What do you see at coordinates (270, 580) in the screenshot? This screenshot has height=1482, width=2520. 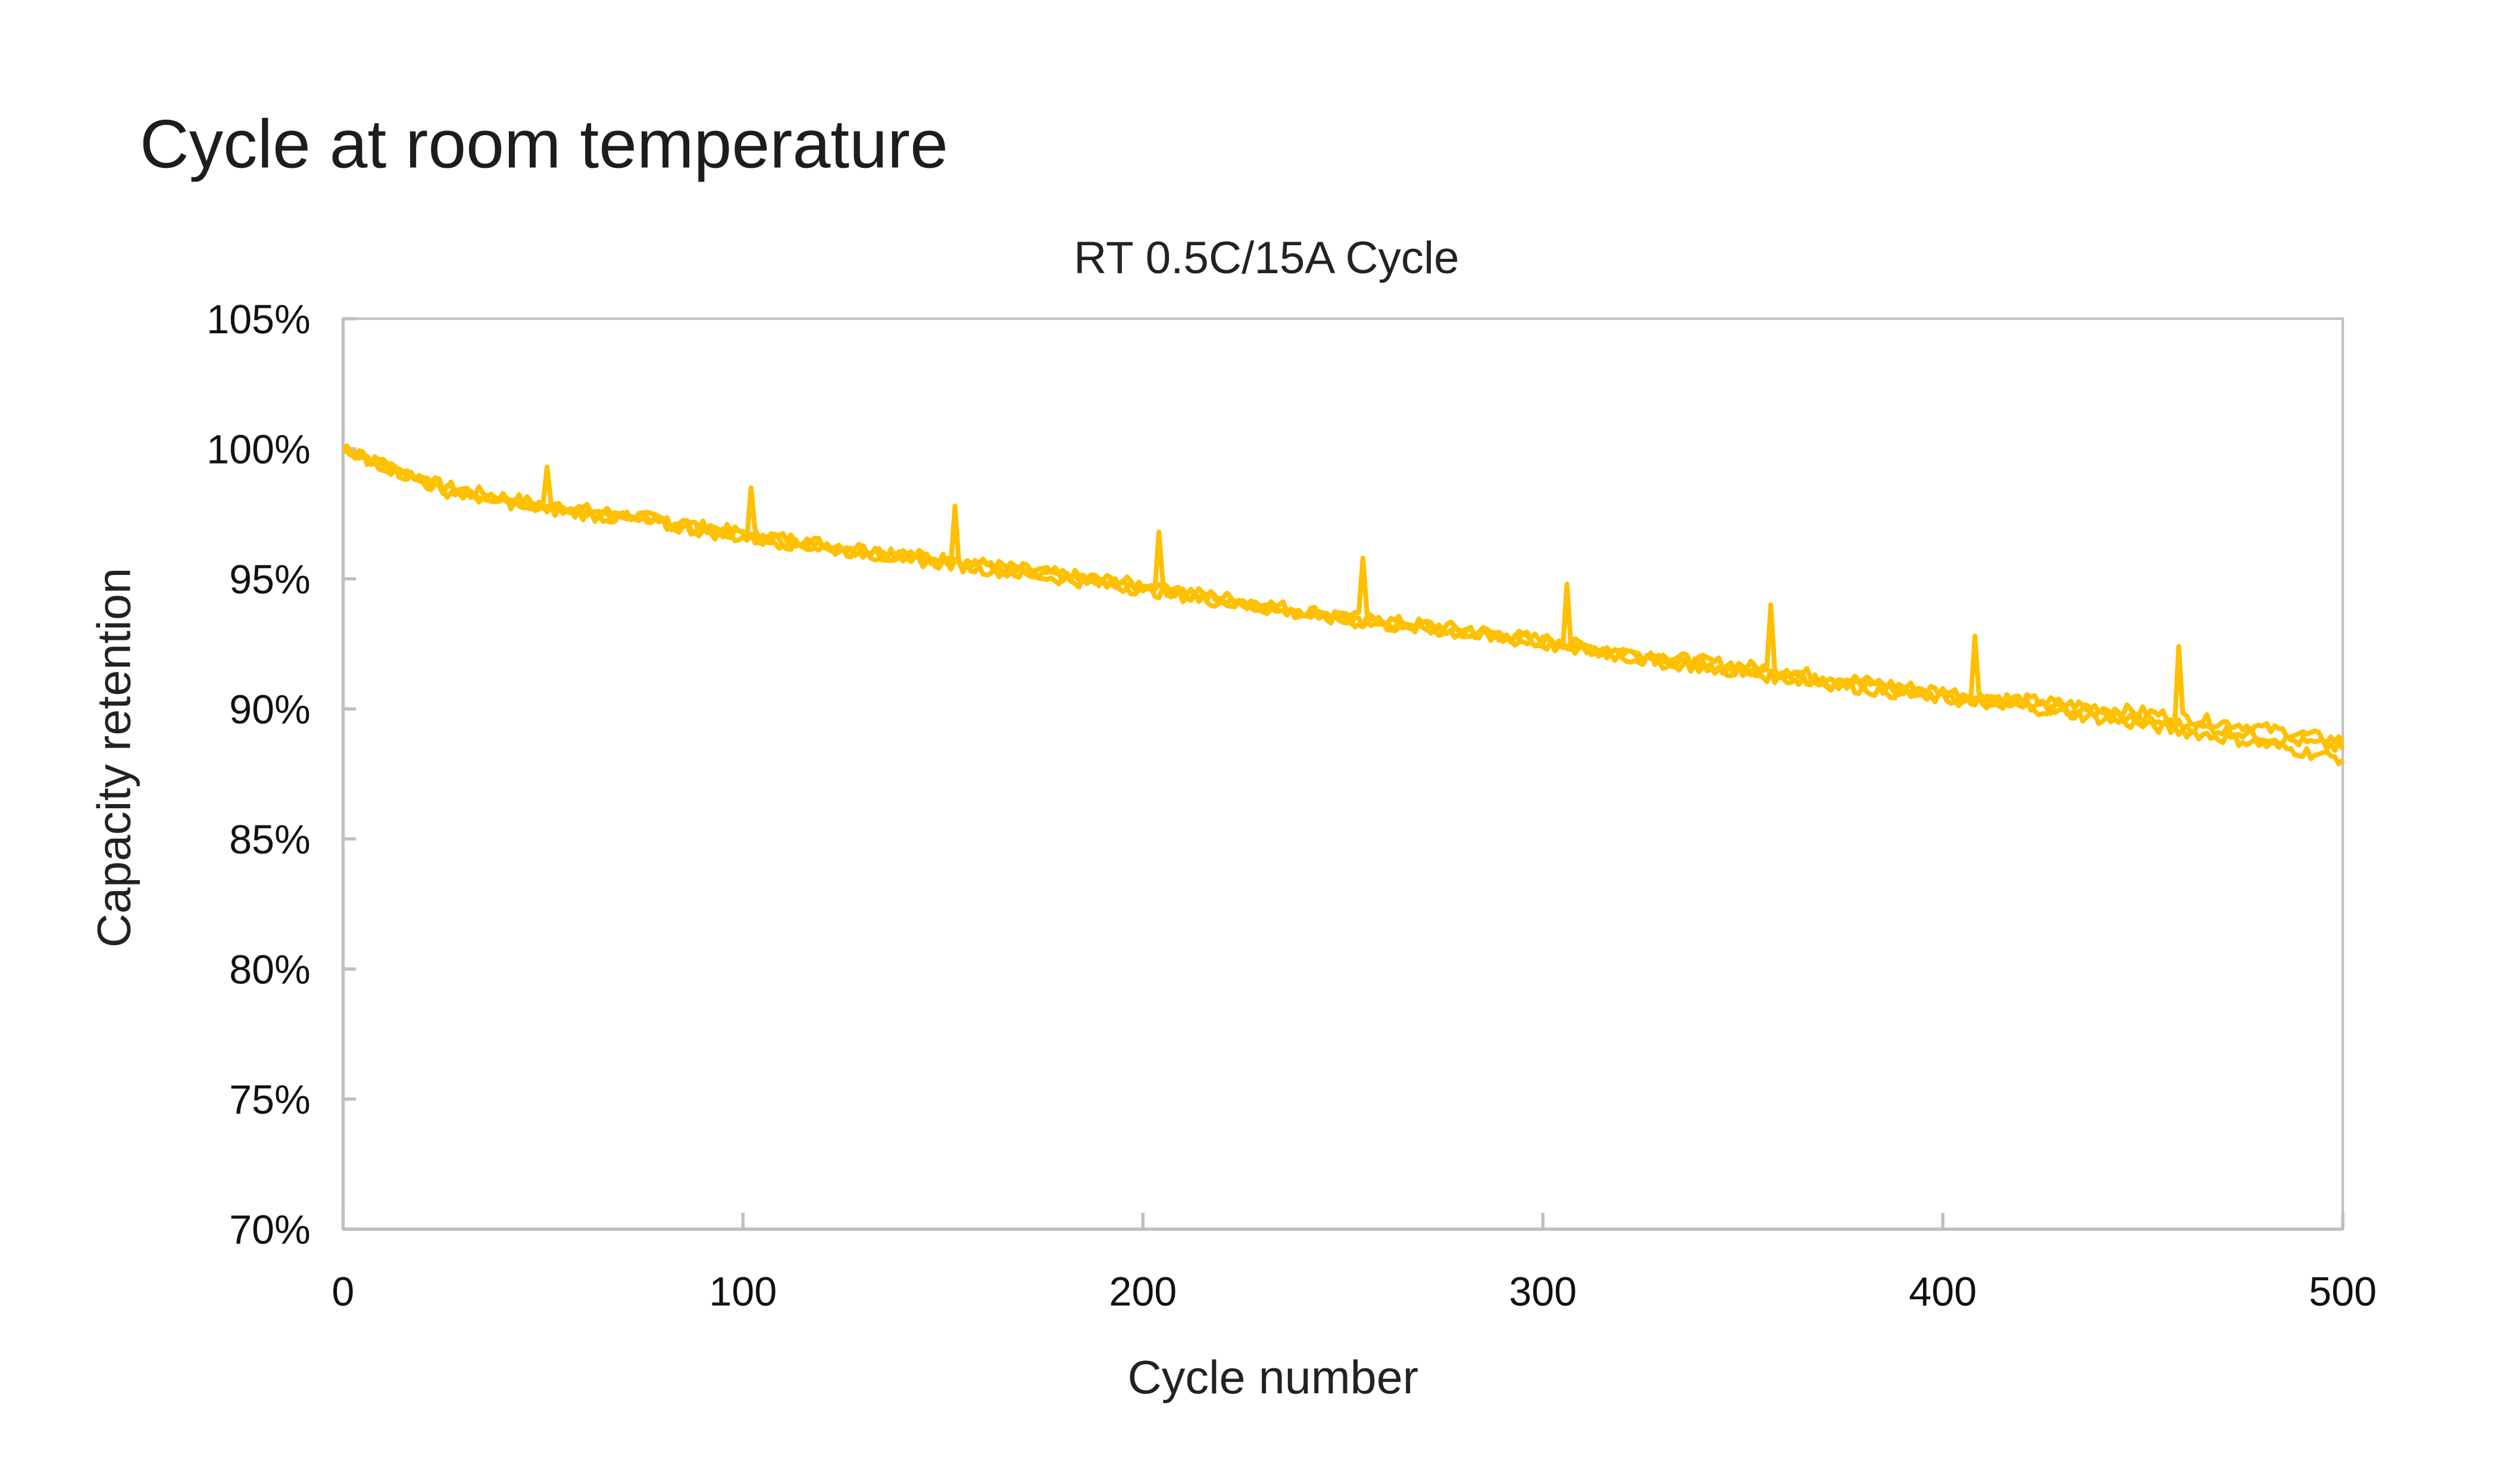 I see `y-tick-label: 95%` at bounding box center [270, 580].